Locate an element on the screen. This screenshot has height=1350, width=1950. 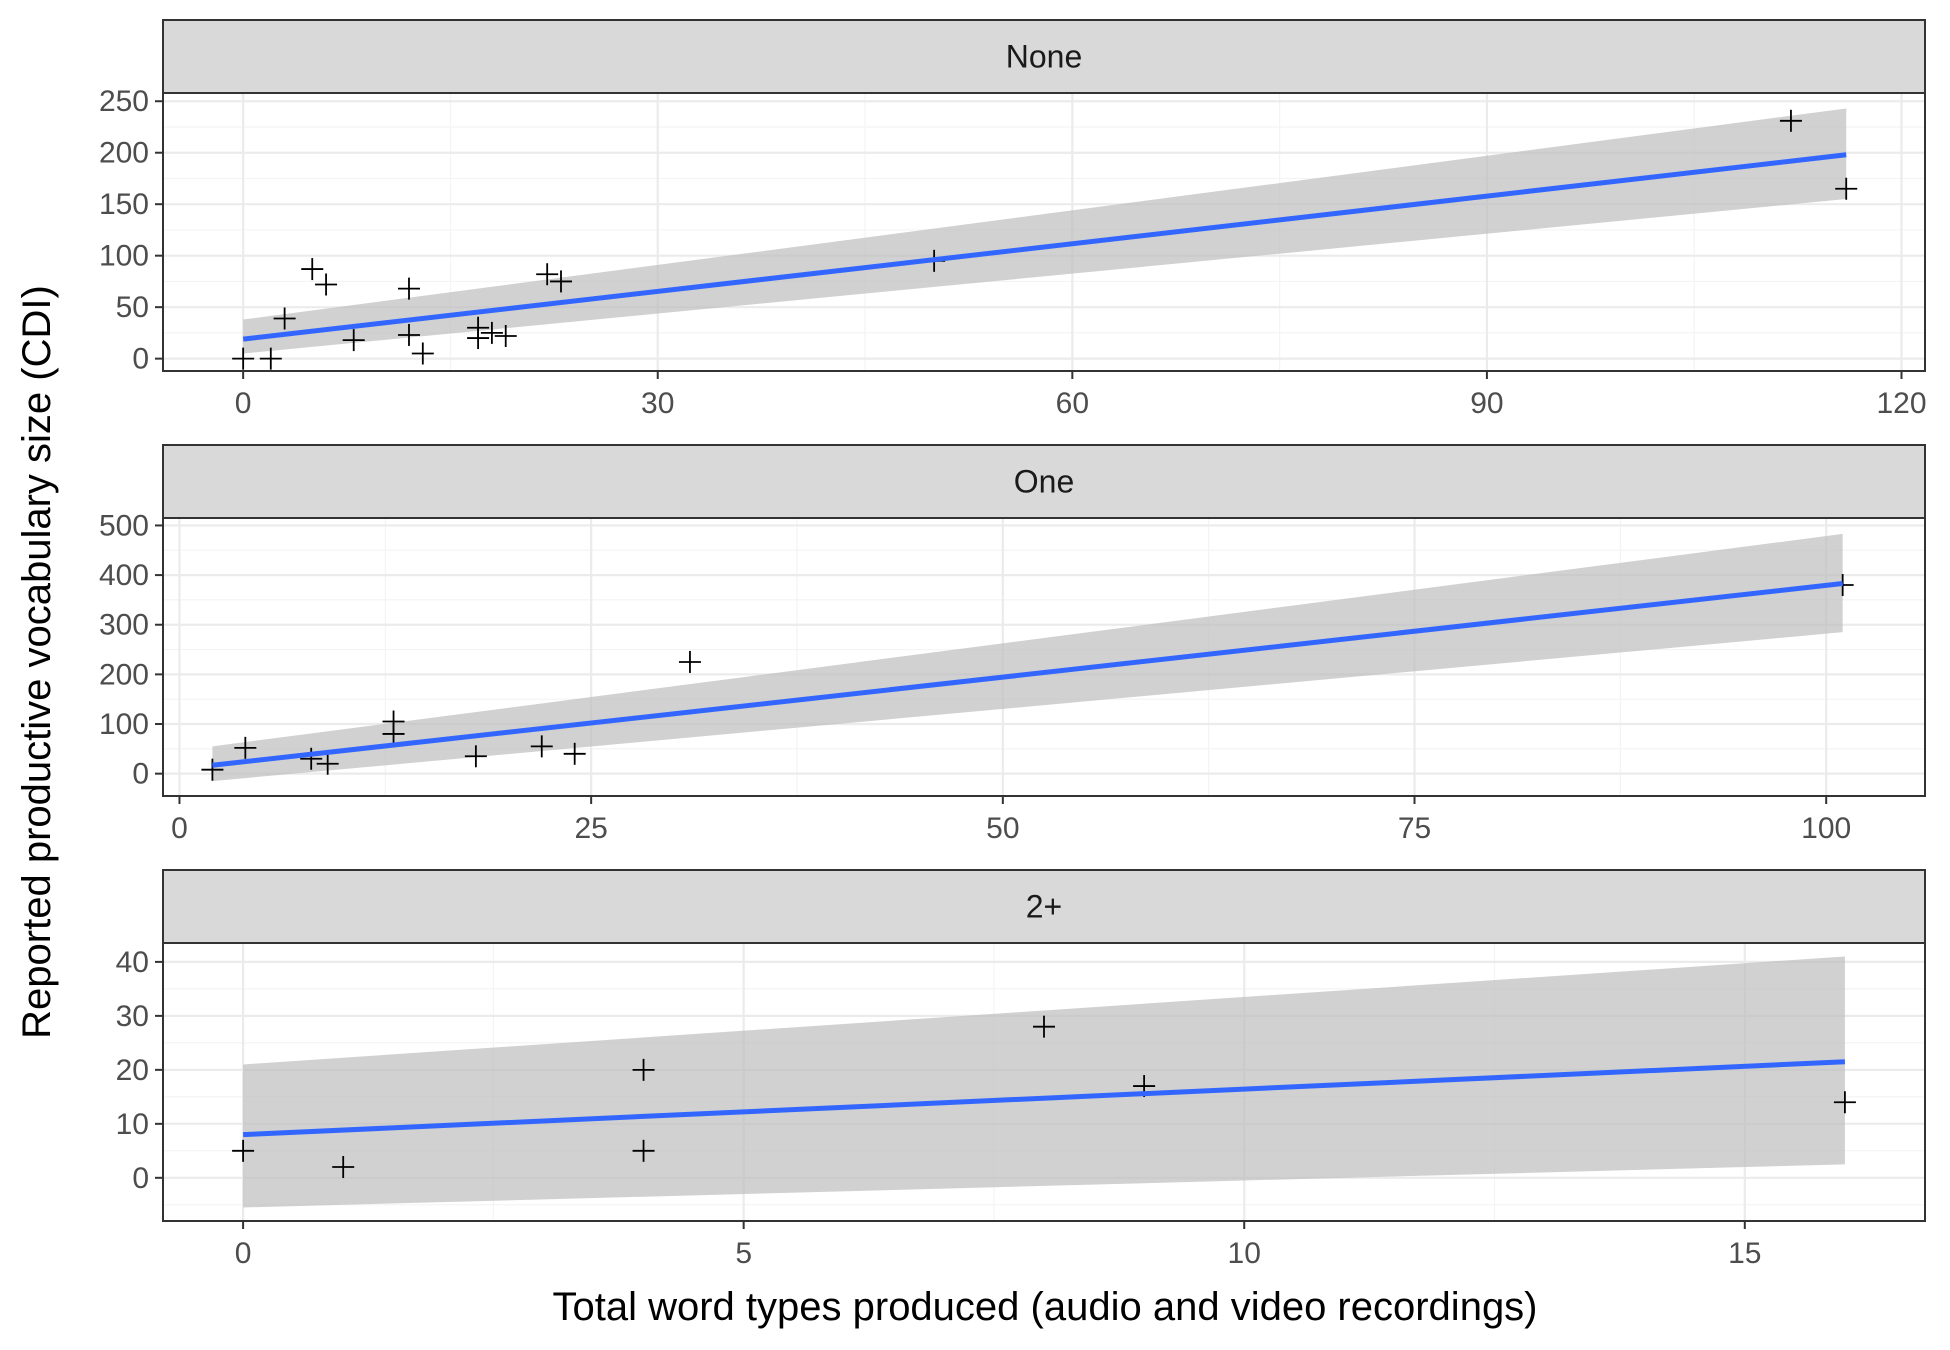
facet-label: None is located at coordinates (1044, 57).